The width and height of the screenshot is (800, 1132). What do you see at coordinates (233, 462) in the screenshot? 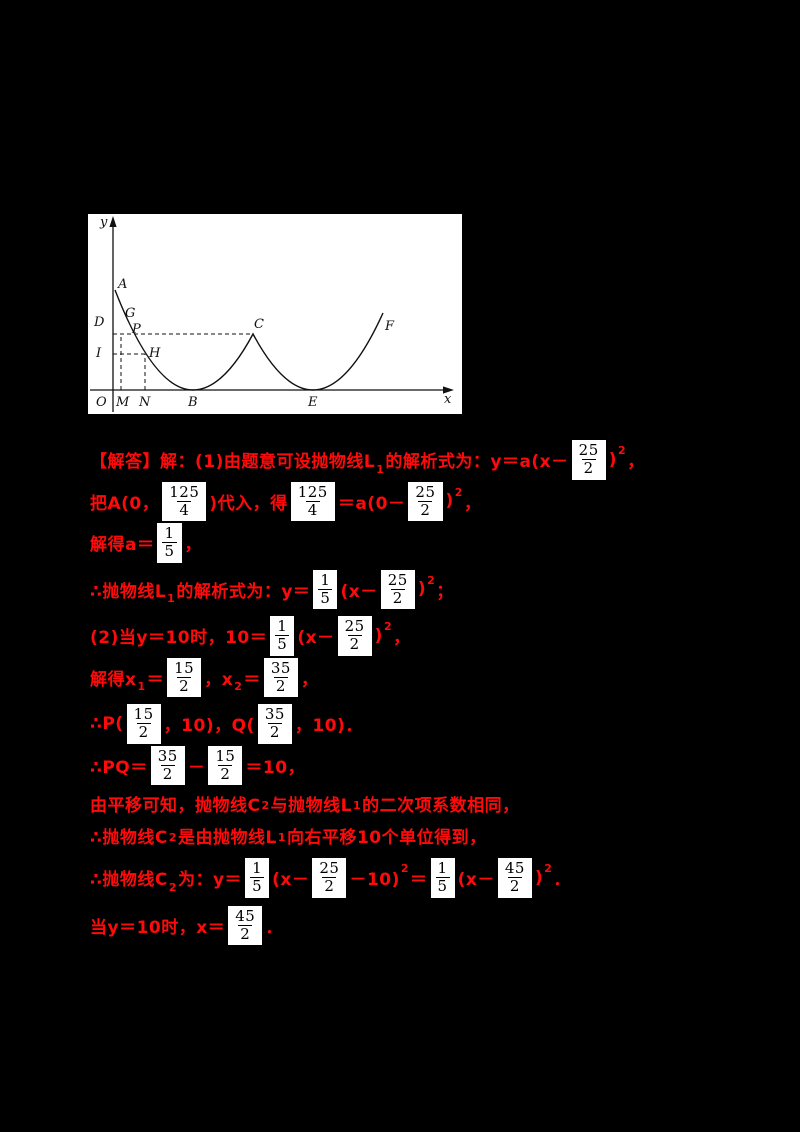
I see `solution-text-run: 【解答】解：(1)由题意可设抛物线L` at bounding box center [233, 462].